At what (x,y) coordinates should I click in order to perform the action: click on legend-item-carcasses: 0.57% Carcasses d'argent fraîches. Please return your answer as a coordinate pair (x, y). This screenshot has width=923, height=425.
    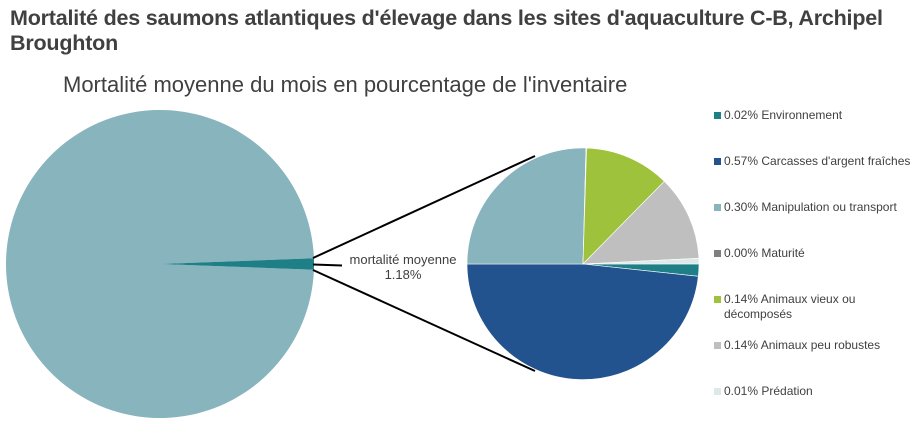
    Looking at the image, I should click on (814, 161).